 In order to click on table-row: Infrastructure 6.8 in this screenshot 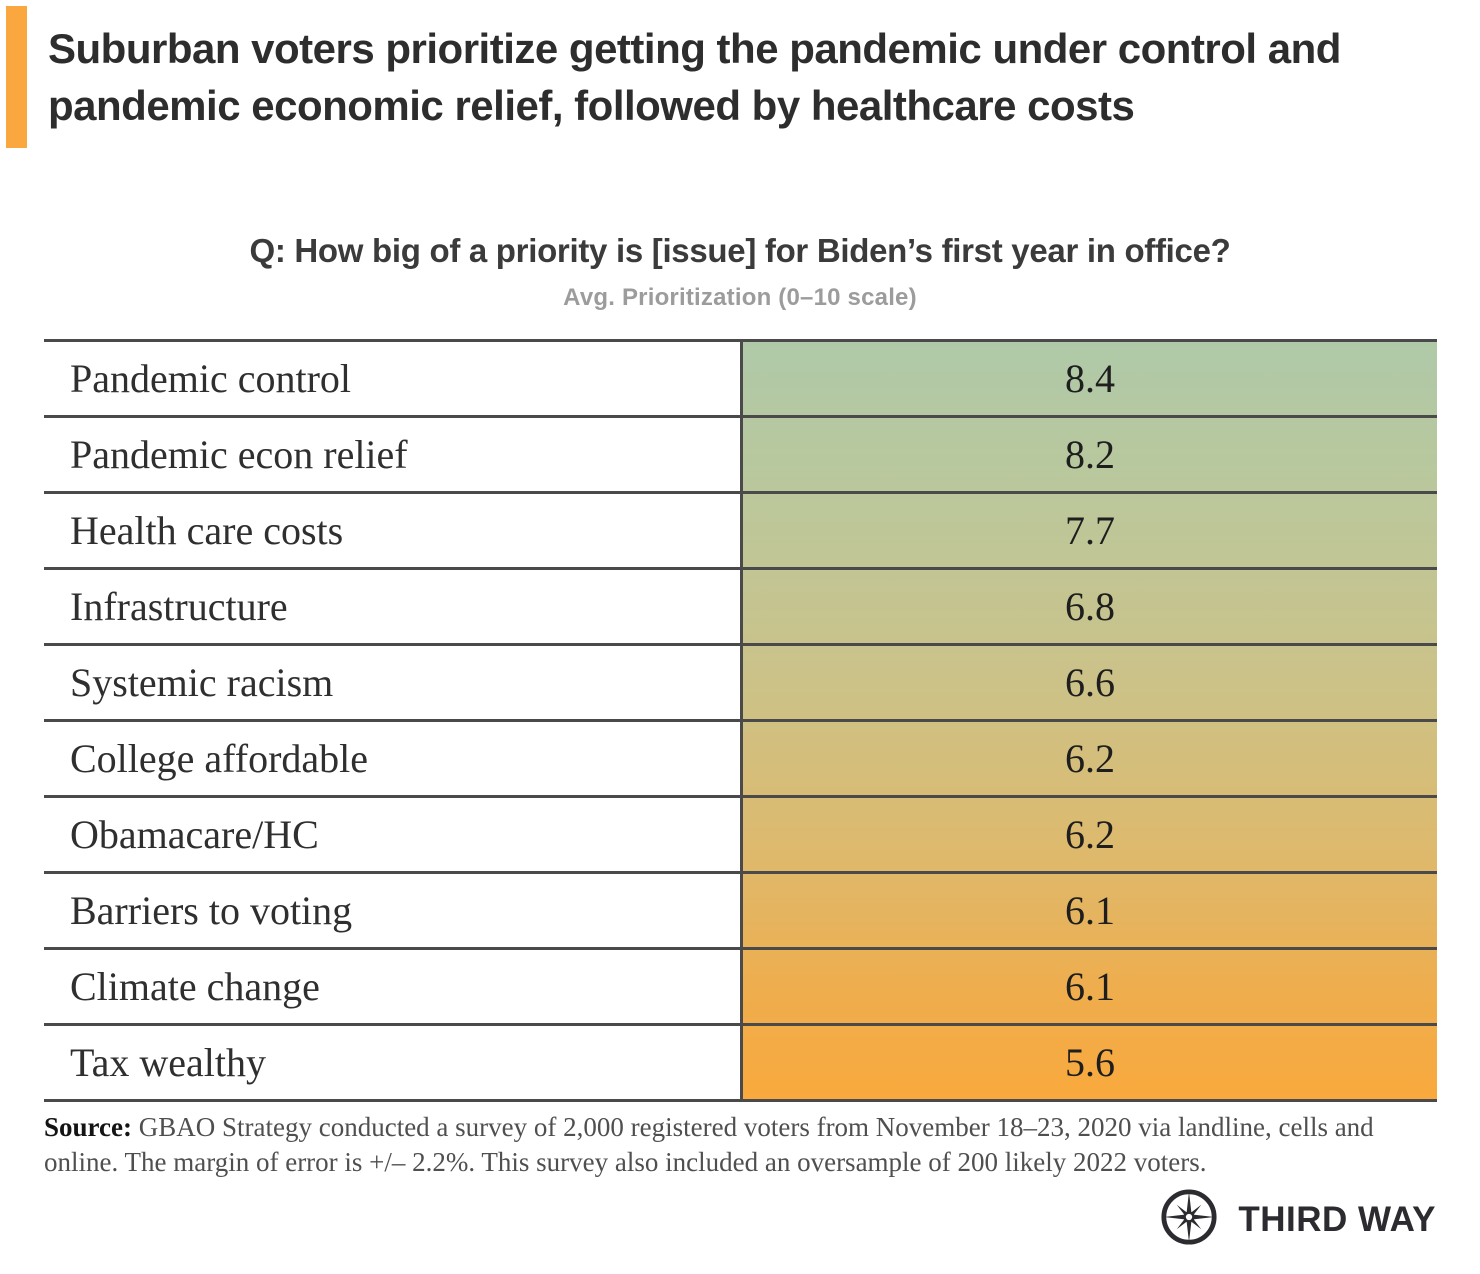, I will do `click(740, 608)`.